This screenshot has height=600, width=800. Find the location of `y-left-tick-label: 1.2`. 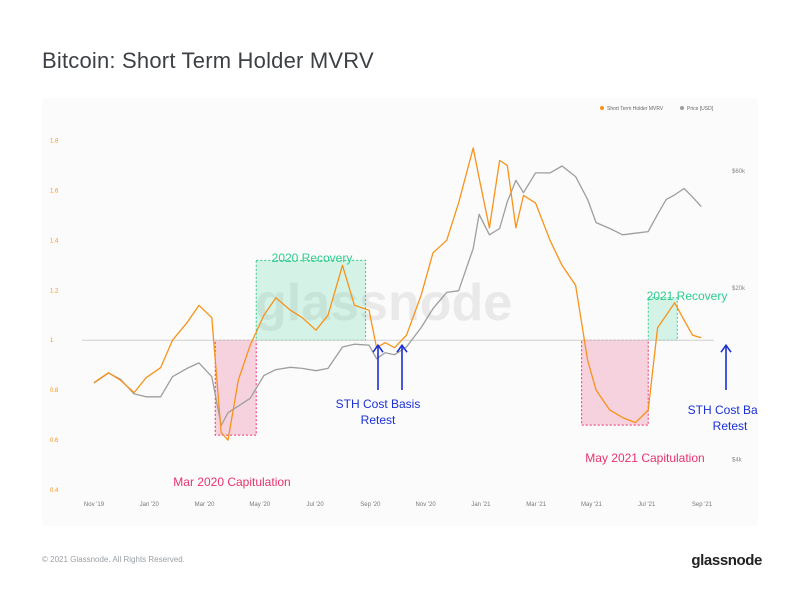

y-left-tick-label: 1.2 is located at coordinates (54, 291).